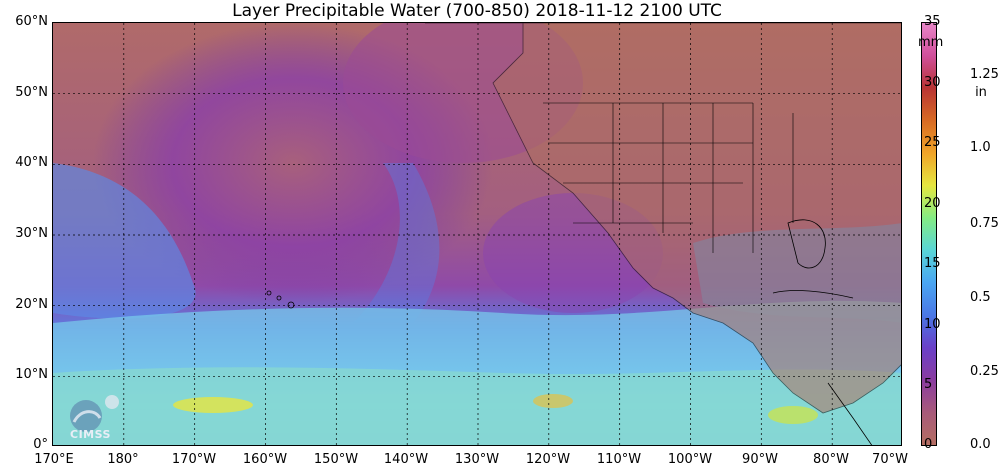  I want to click on colorbar-in-tick: 1.25, so click(984, 74).